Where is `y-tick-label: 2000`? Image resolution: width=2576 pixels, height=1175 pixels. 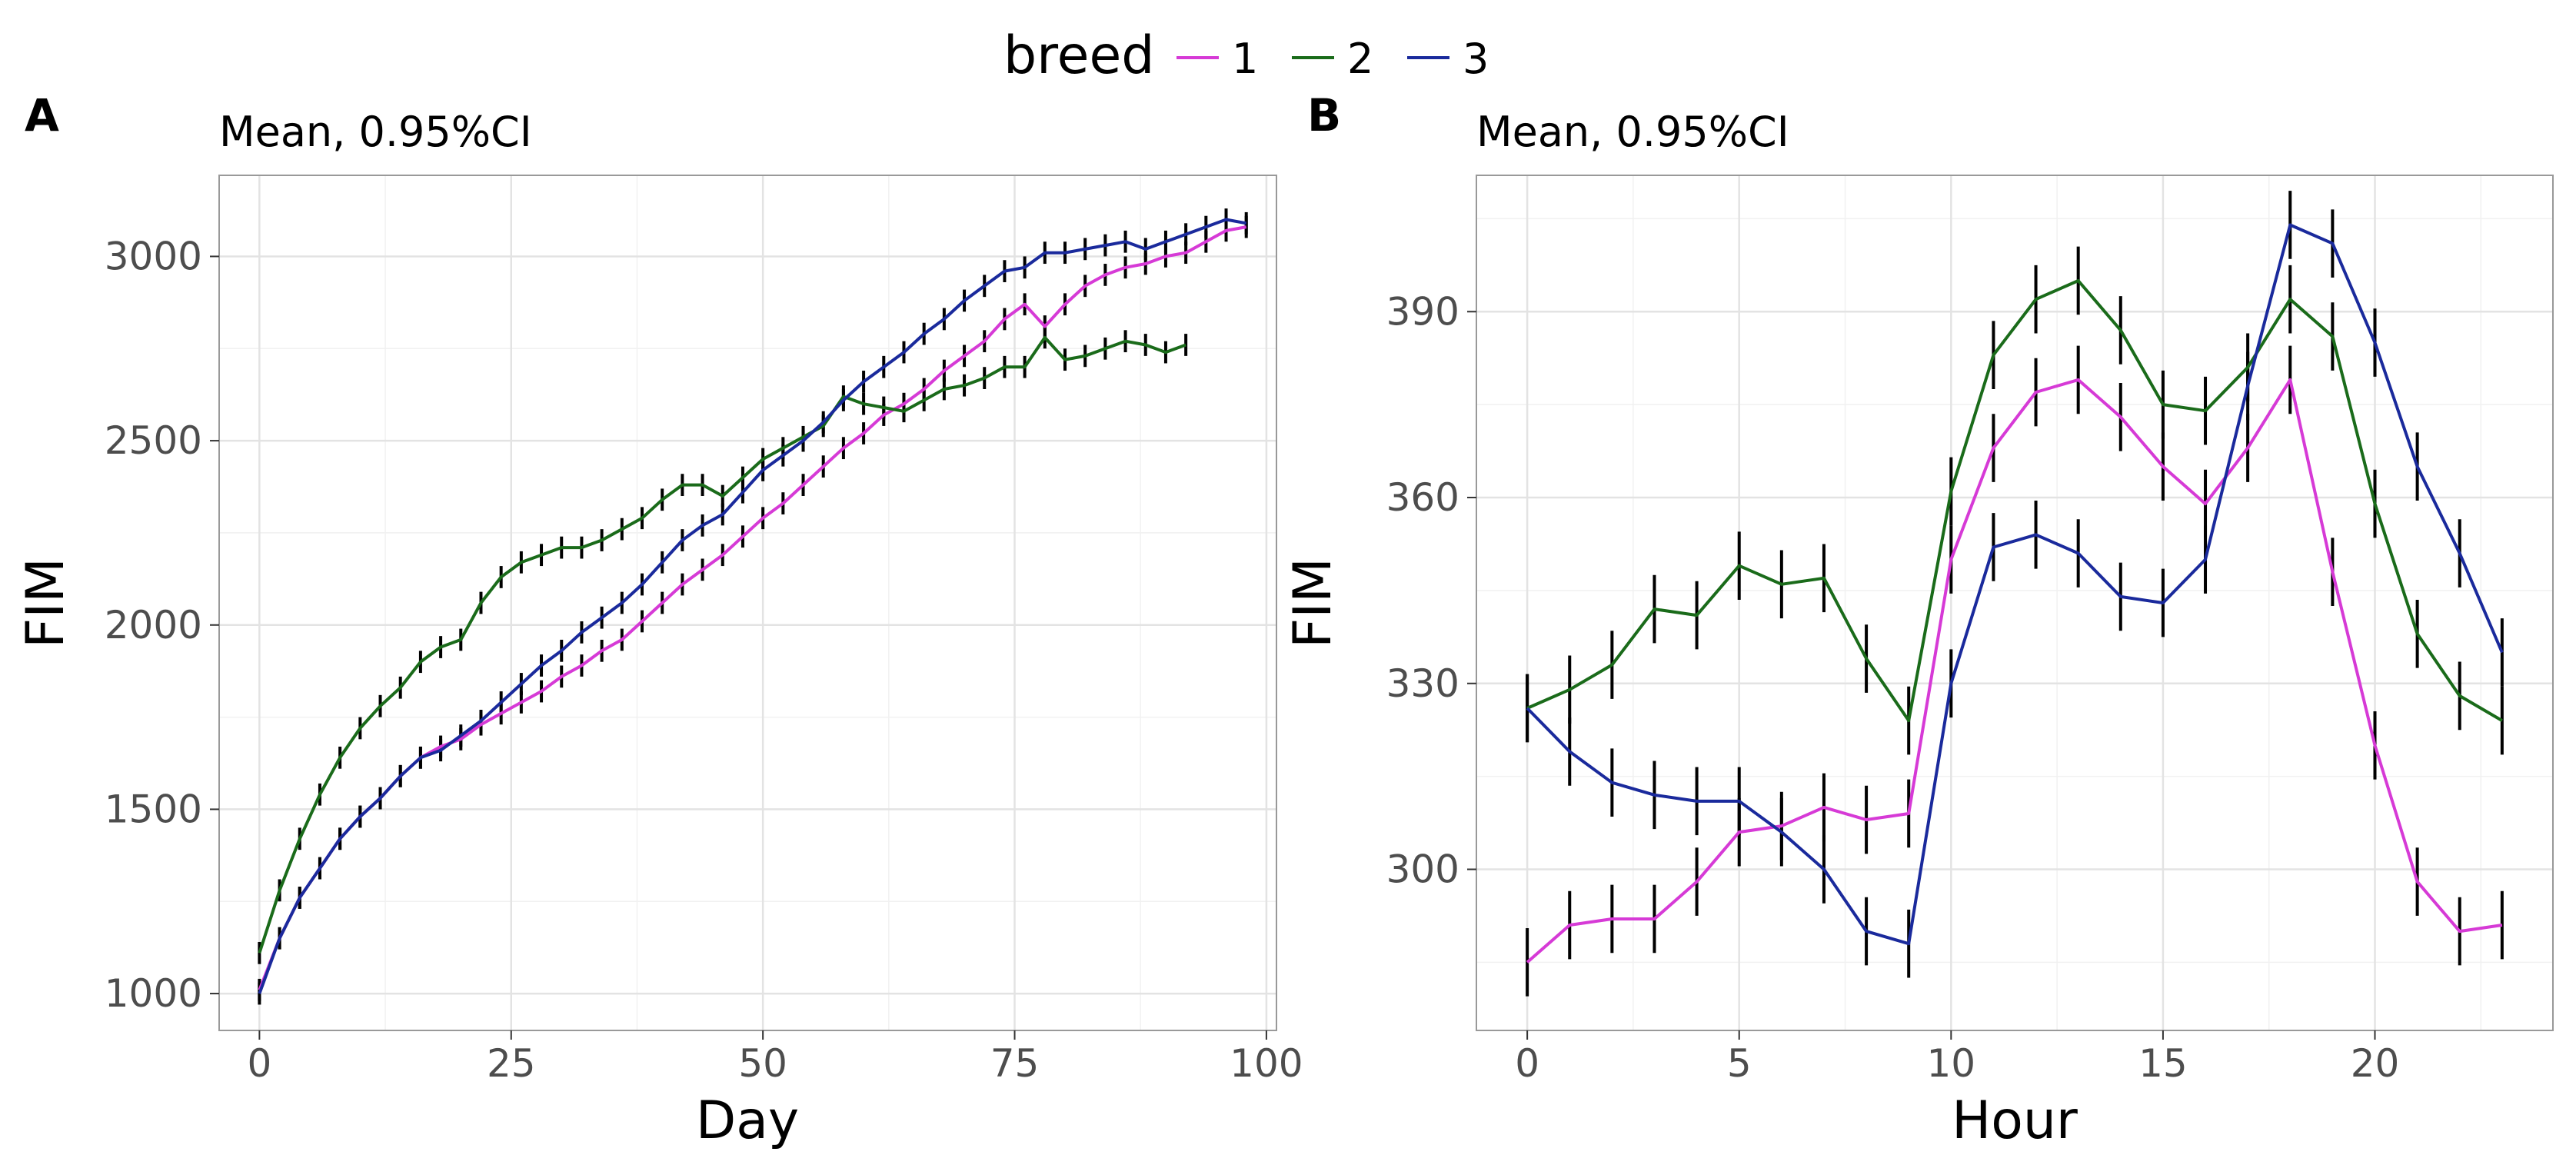 y-tick-label: 2000 is located at coordinates (153, 625).